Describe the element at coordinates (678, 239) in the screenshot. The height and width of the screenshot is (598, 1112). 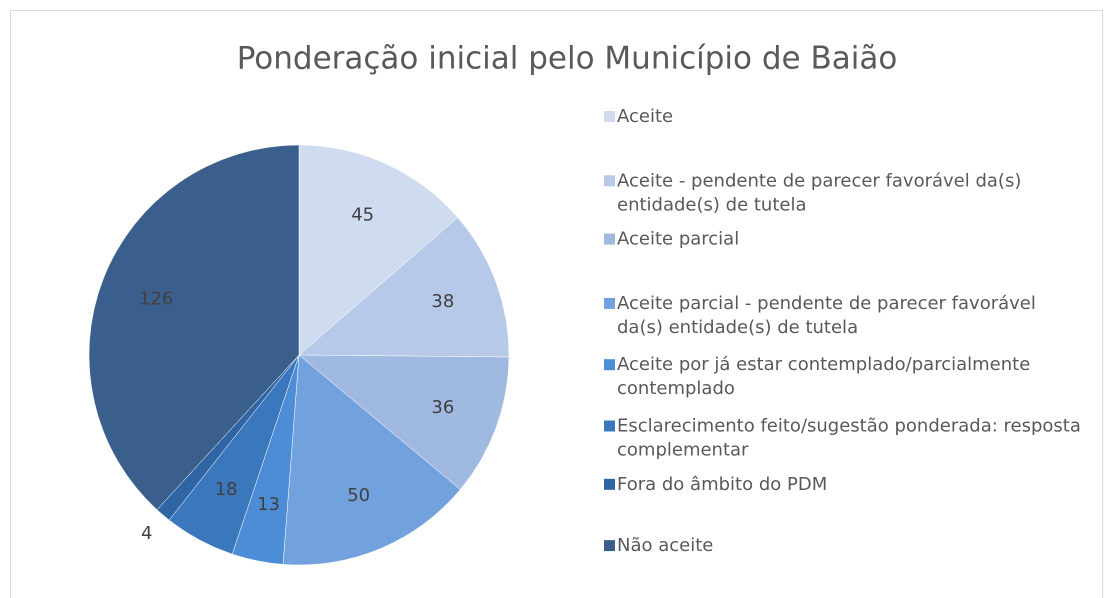
I see `legend-label: Aceite parcial` at that location.